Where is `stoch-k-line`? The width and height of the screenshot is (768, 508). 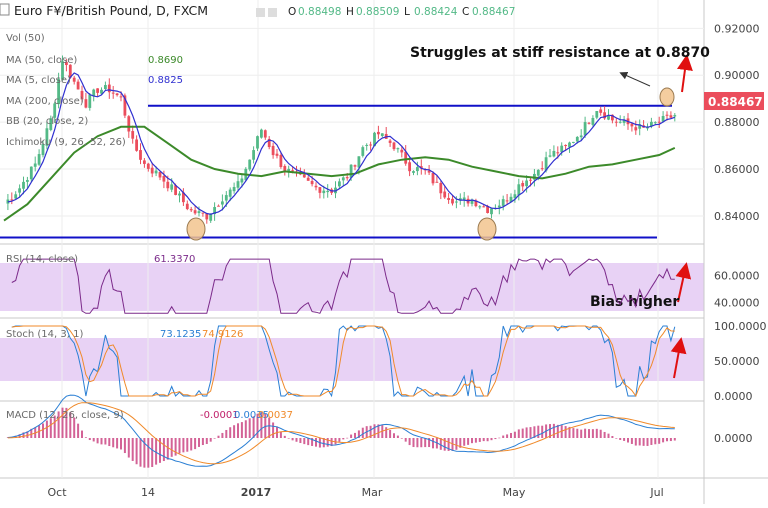 stoch-k-line is located at coordinates (343, 361).